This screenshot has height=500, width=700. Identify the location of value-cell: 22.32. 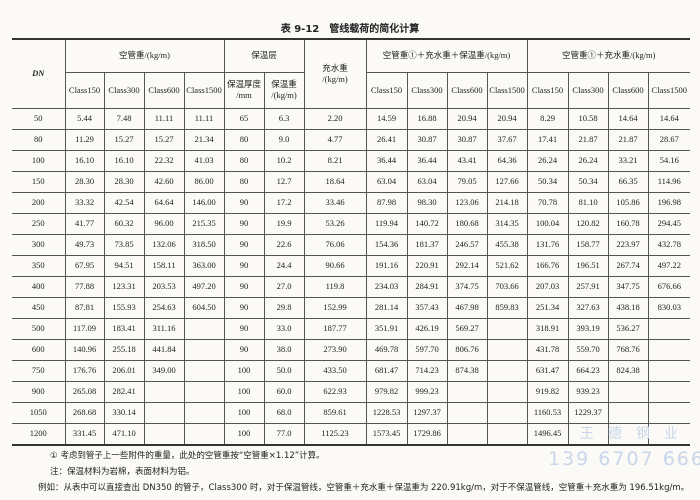
(164, 160).